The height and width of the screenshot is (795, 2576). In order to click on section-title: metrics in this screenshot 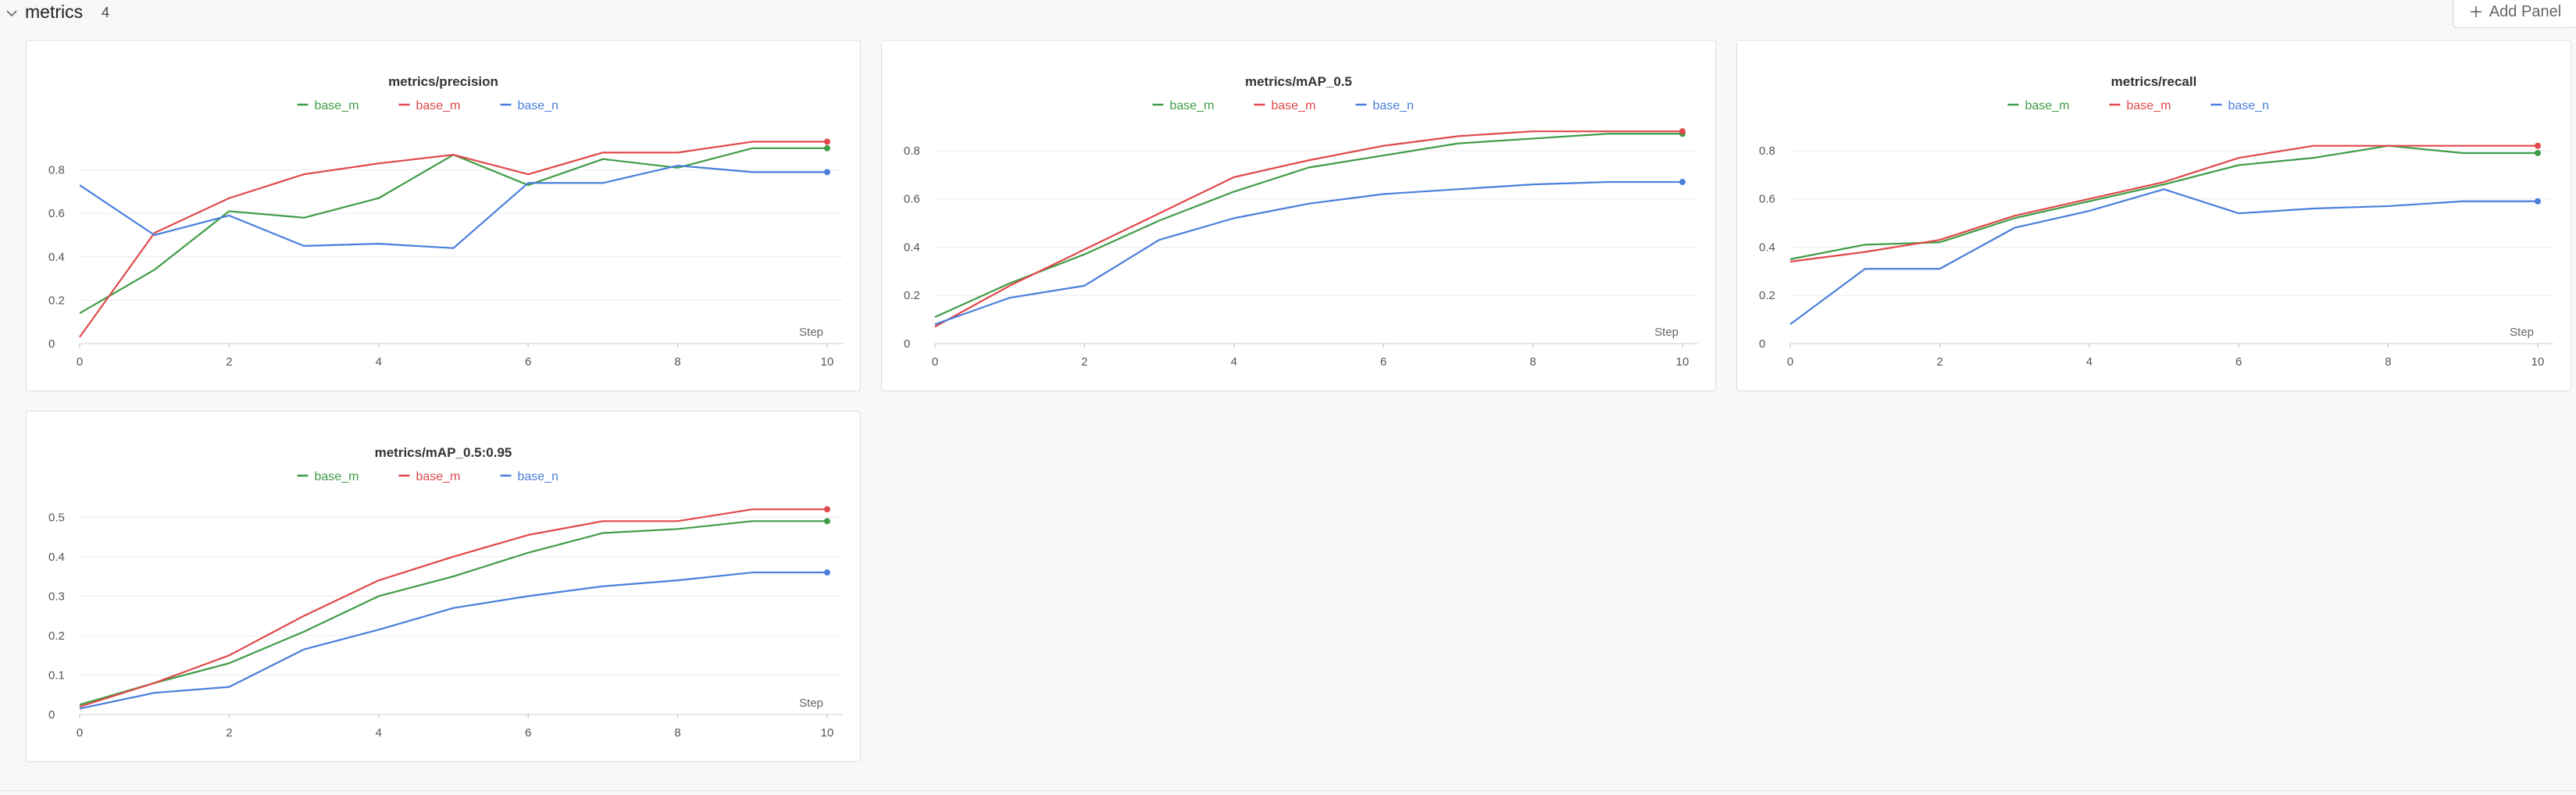, I will do `click(54, 12)`.